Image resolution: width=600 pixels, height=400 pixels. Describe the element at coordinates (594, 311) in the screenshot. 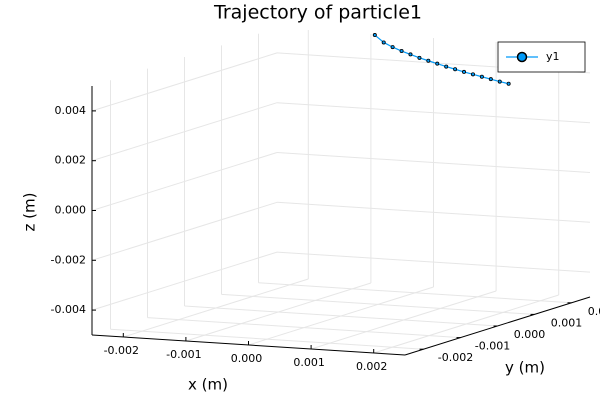

I see `y-tick-label: 0.002` at that location.